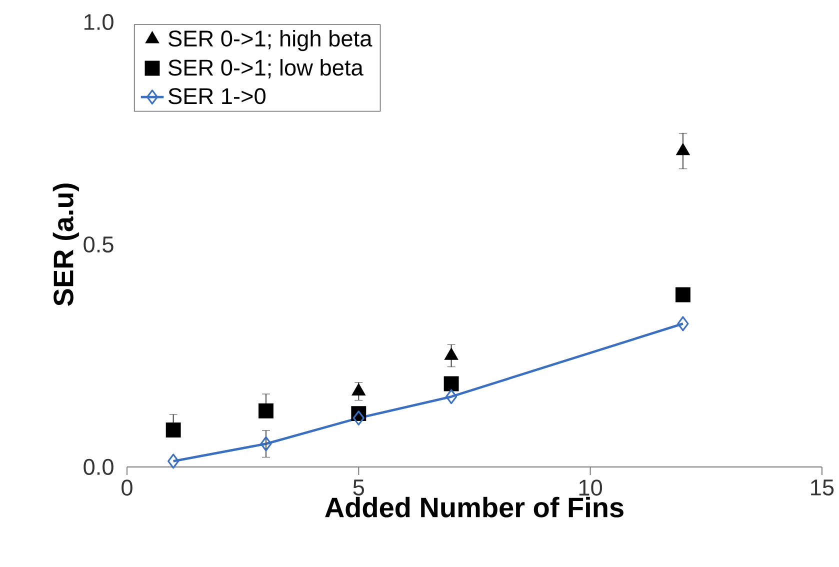 Image resolution: width=839 pixels, height=567 pixels. What do you see at coordinates (358, 488) in the screenshot?
I see `x-tick-label: 5` at bounding box center [358, 488].